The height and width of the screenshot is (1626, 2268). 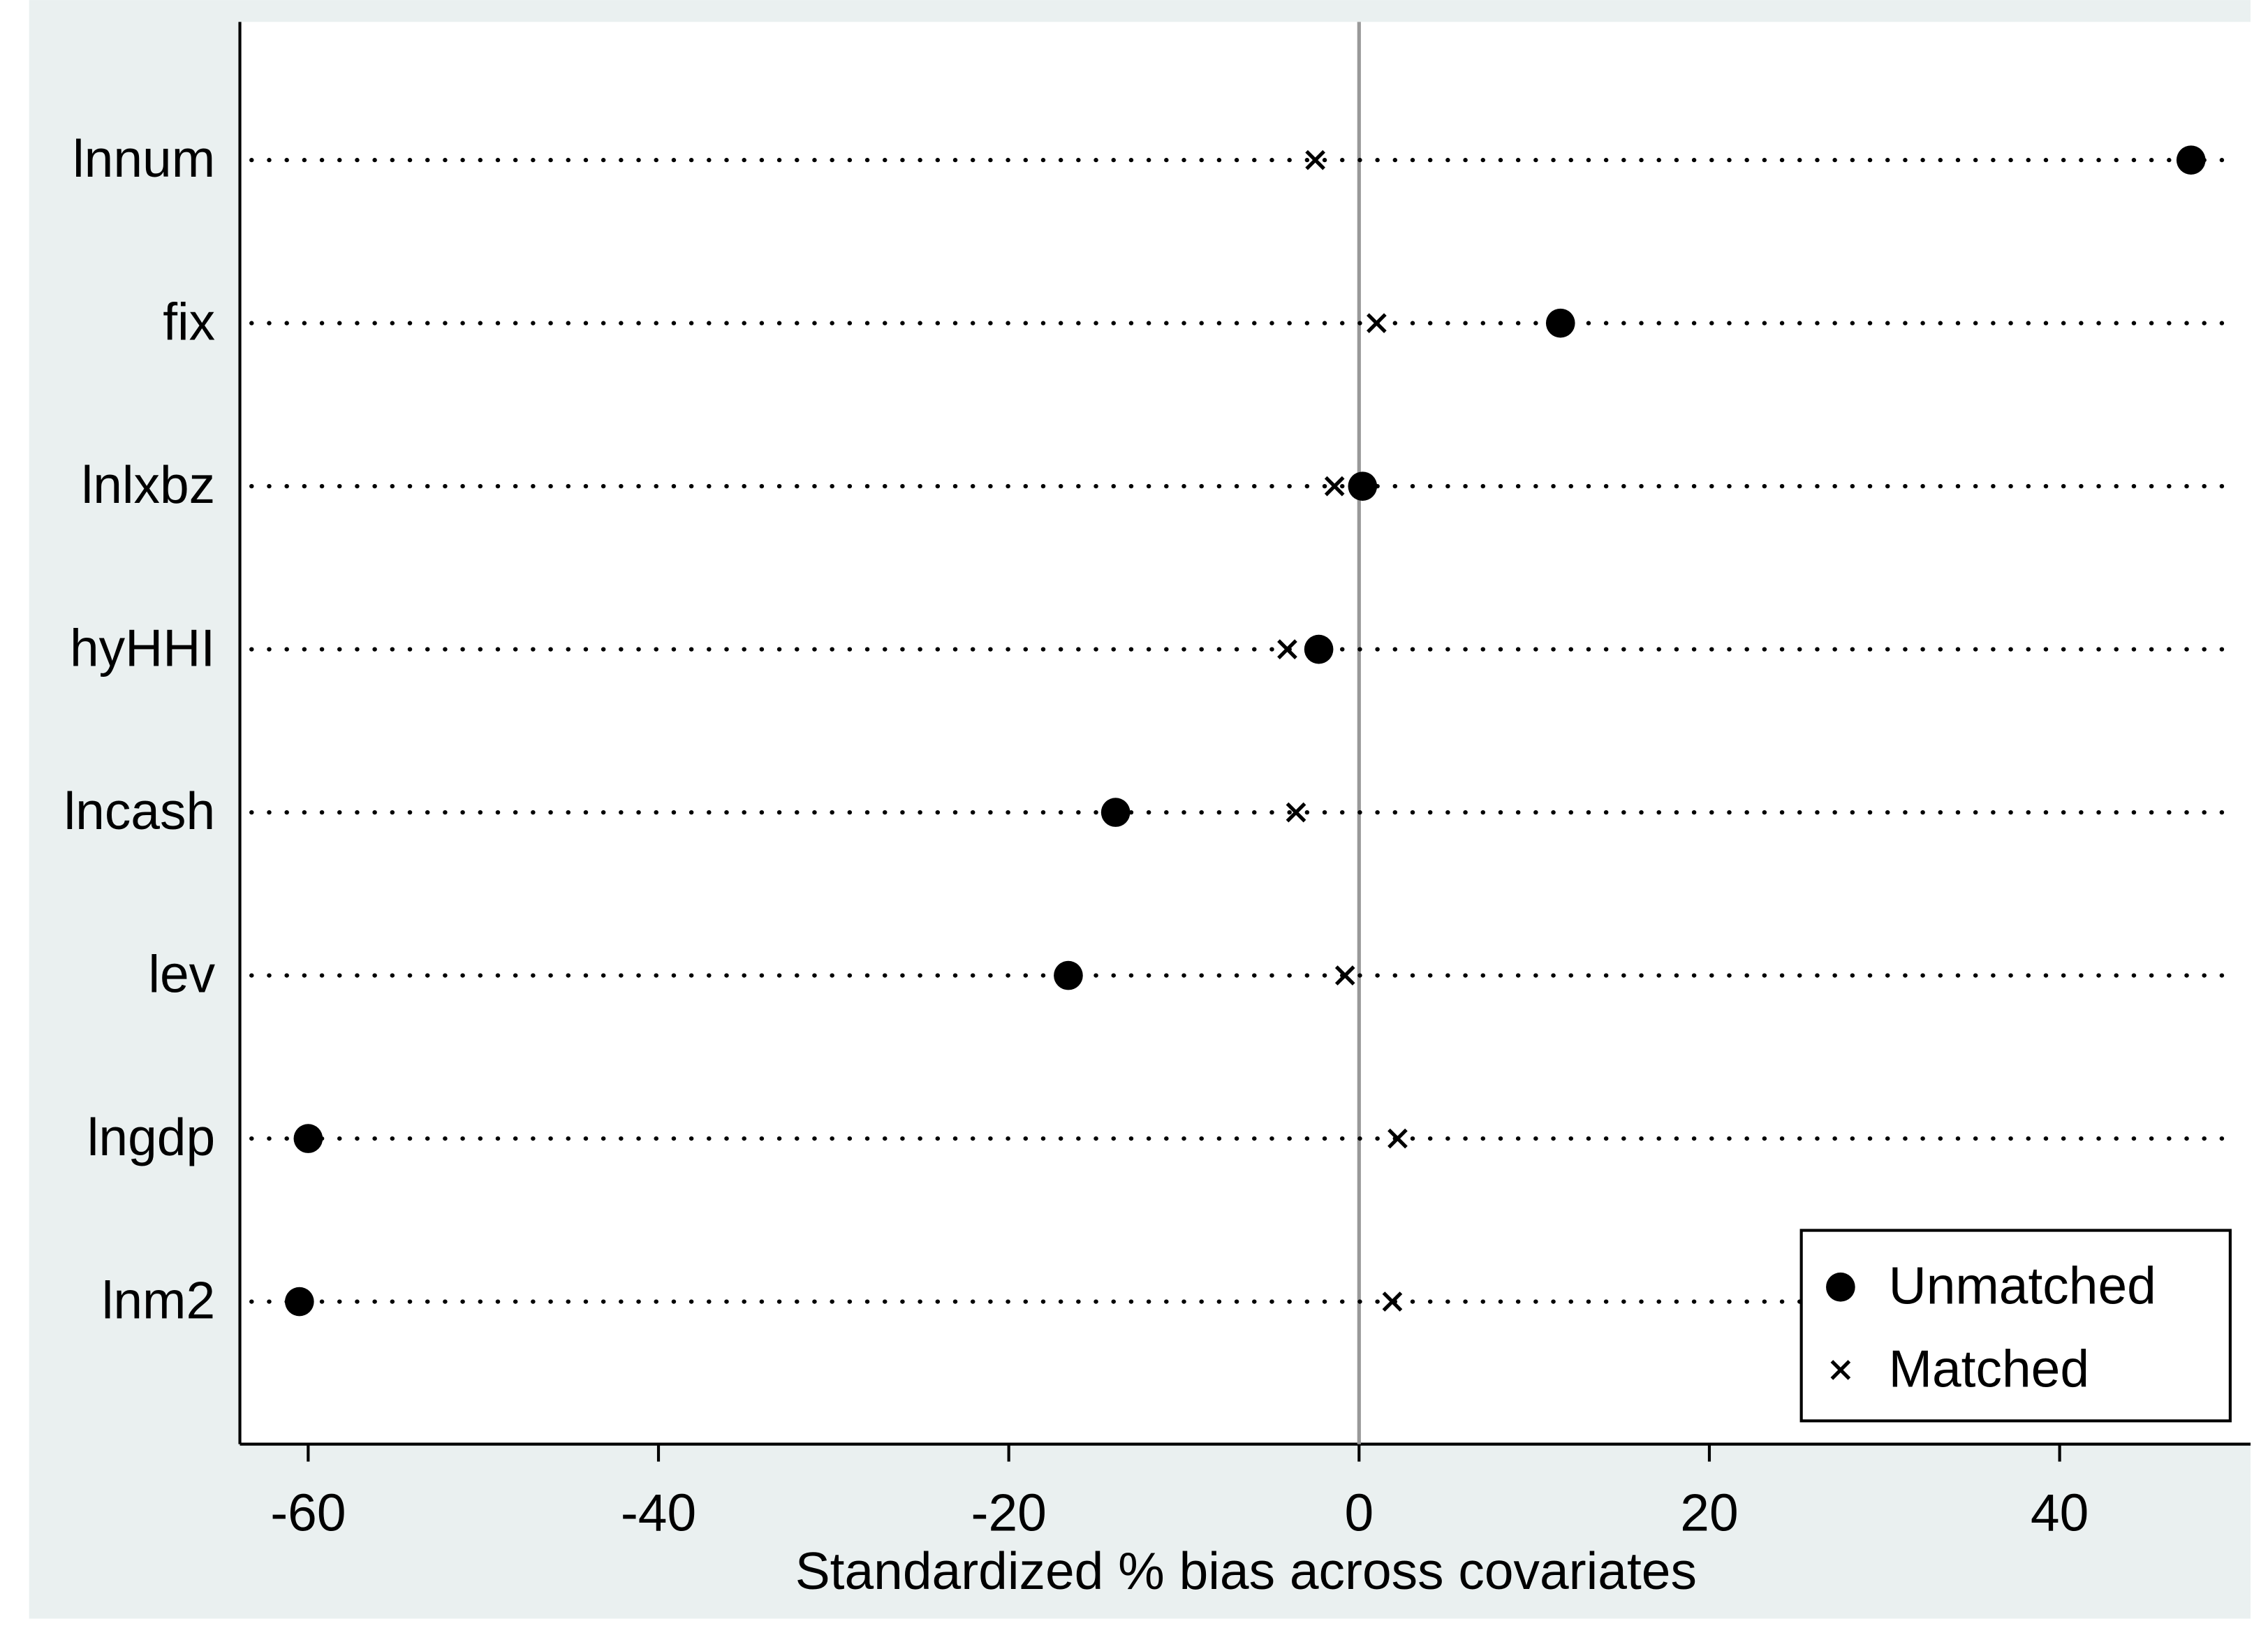 What do you see at coordinates (189, 322) in the screenshot?
I see `y-tick-label: fix` at bounding box center [189, 322].